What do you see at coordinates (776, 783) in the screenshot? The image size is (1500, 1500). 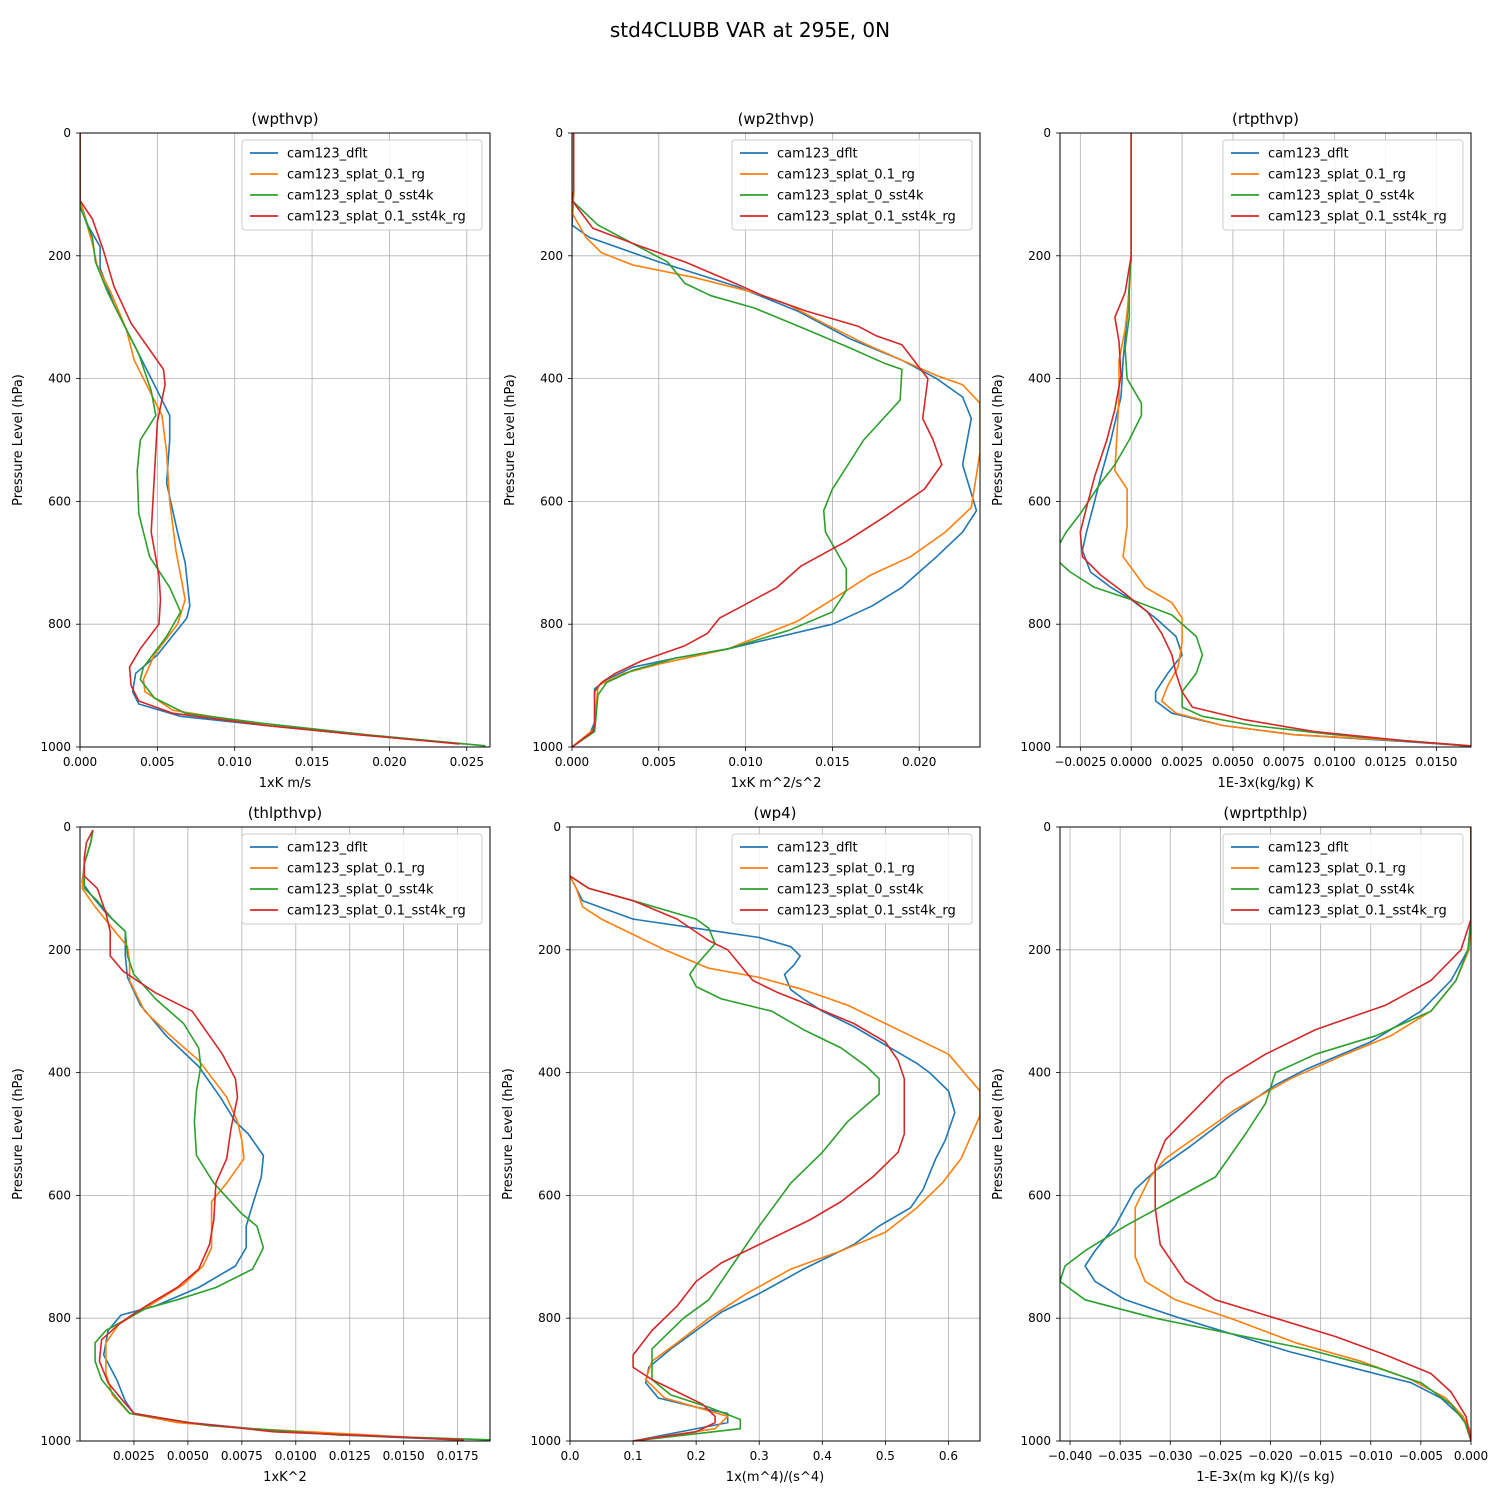 I see `x-axis-label: 1xK m^2/s^2` at bounding box center [776, 783].